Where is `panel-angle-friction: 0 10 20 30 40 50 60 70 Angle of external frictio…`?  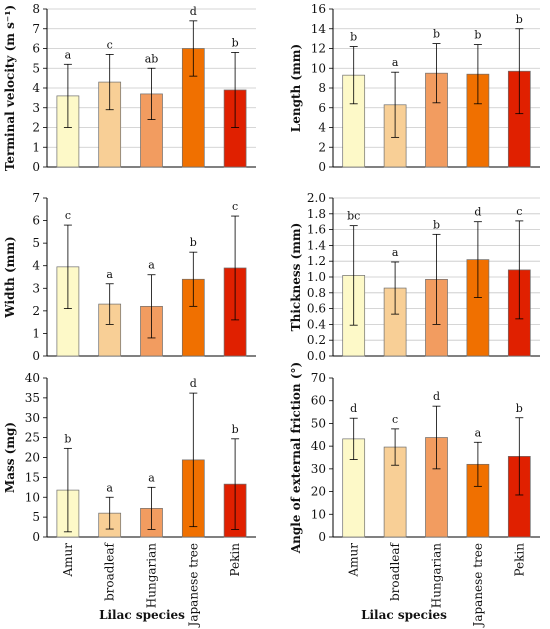
panel-angle-friction: 0 10 20 30 40 50 60 70 Angle of external frictio… is located at coordinates (414, 458).